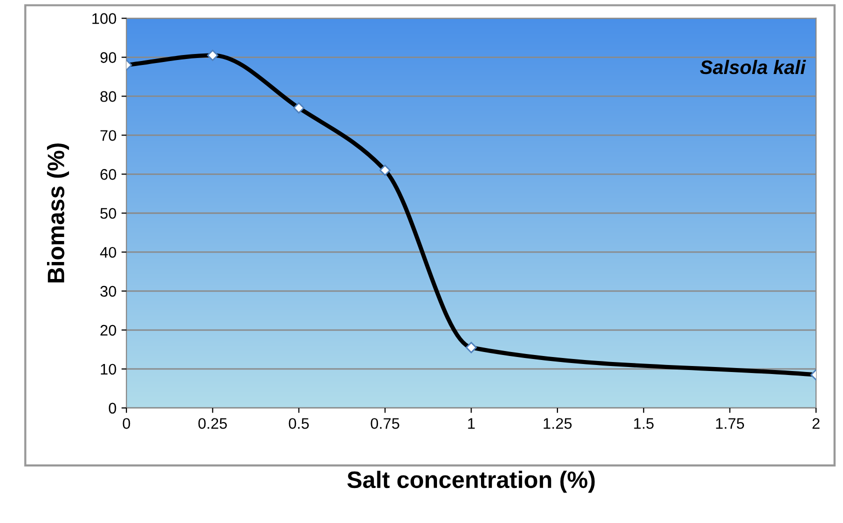  I want to click on y-tick-label: 80, so click(108, 96).